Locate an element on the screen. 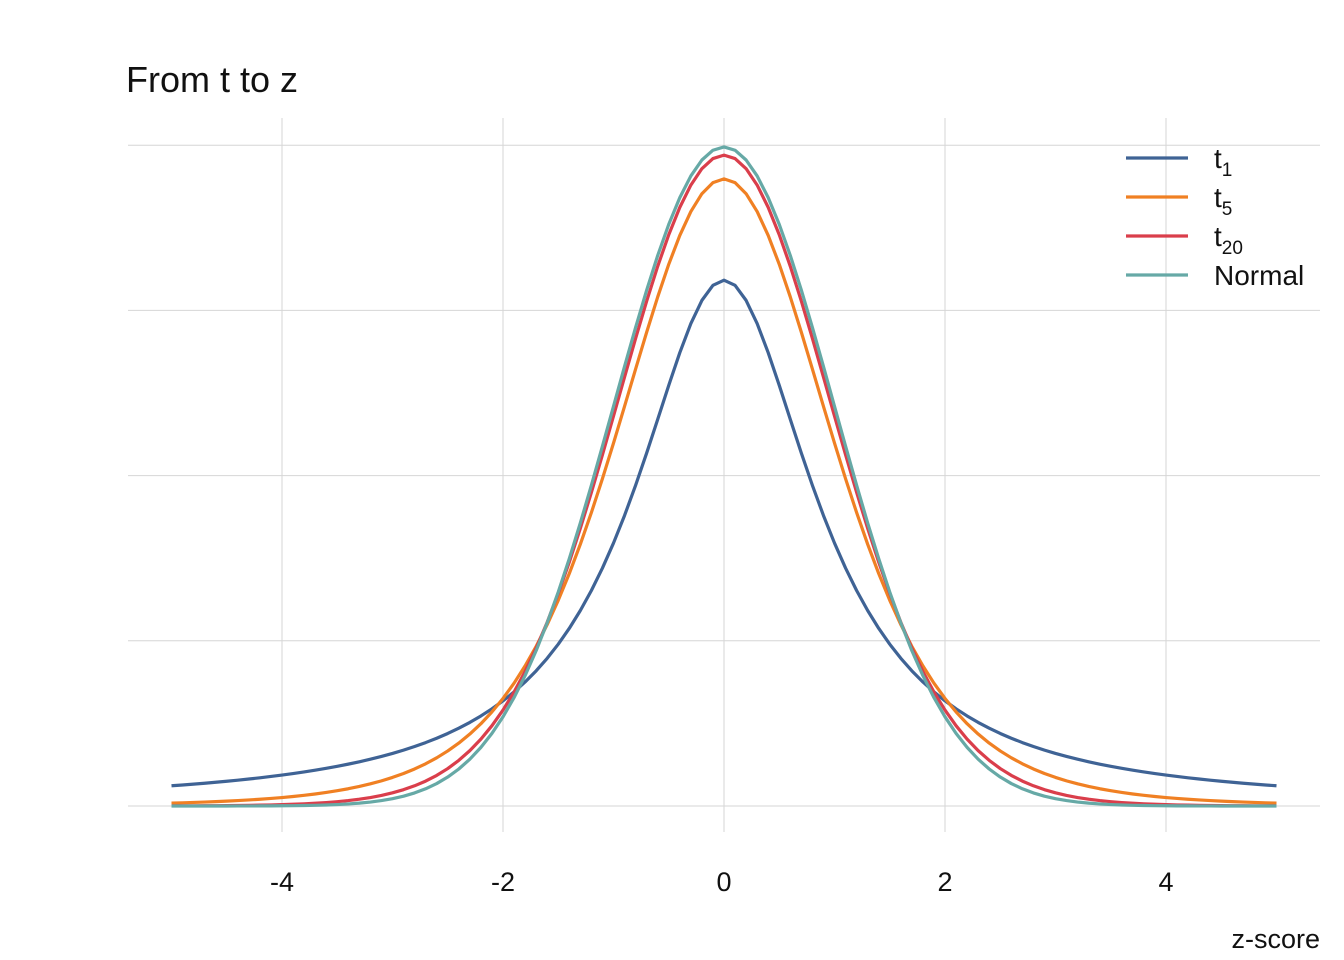 This screenshot has height=960, width=1344. x-tick-labels: -4 -2 0 2 4 is located at coordinates (722, 882).